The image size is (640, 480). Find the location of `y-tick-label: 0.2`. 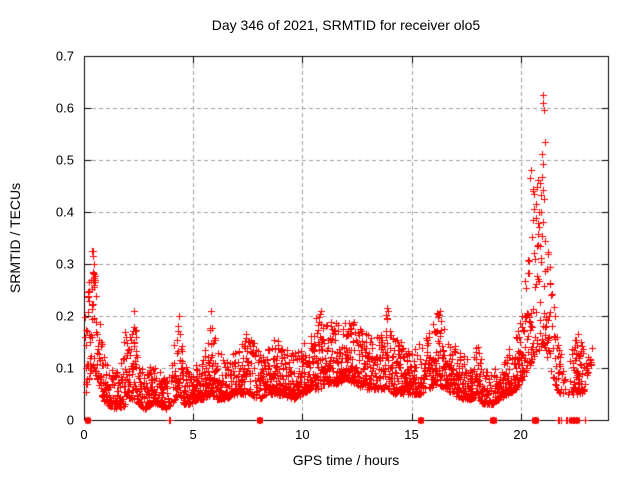

y-tick-label: 0.2 is located at coordinates (64, 316).